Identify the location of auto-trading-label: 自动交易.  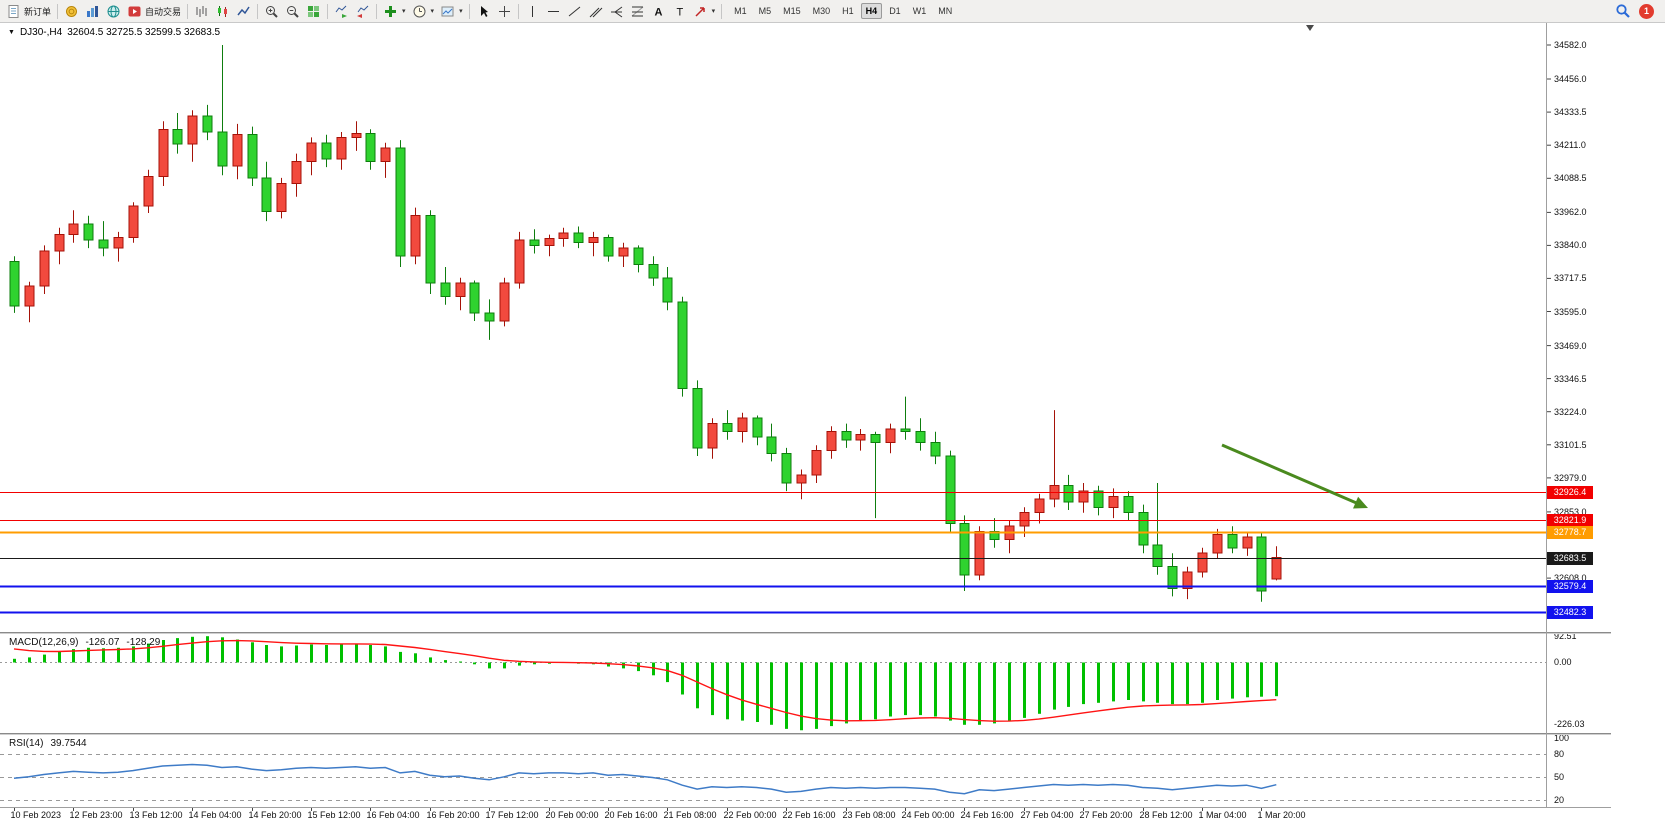
(163, 11).